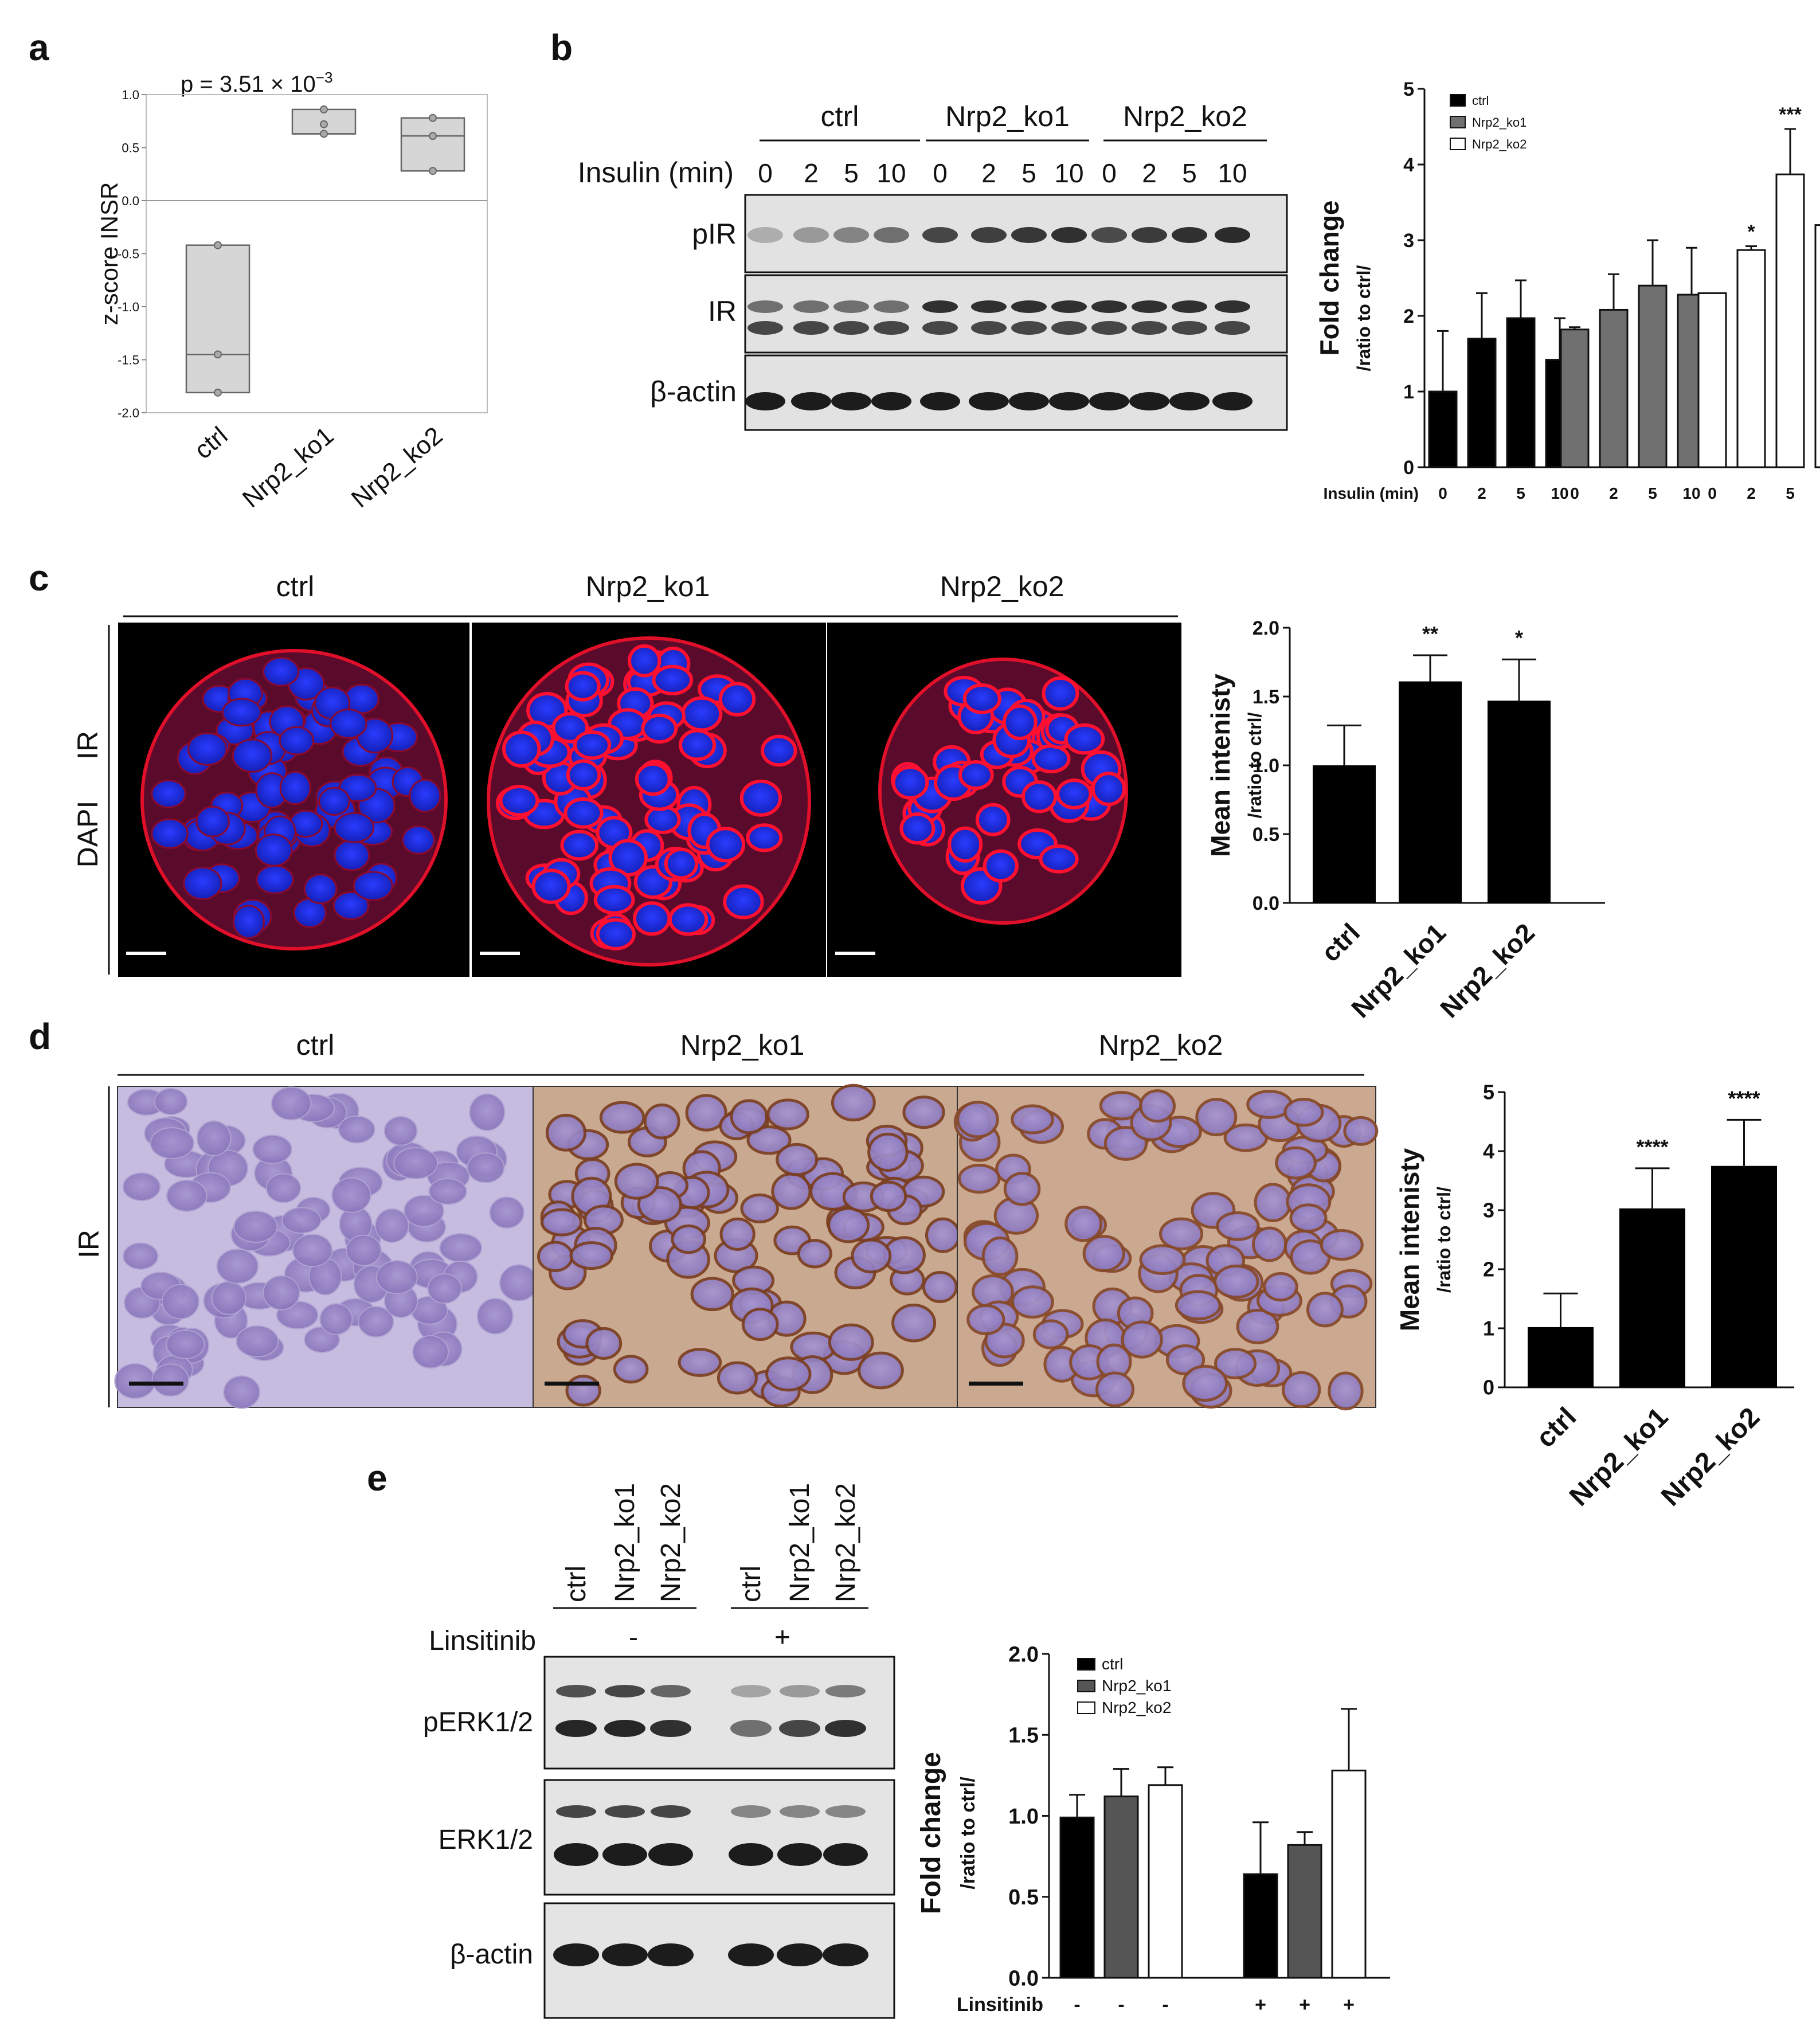 The width and height of the screenshot is (1820, 2042). What do you see at coordinates (671, 1955) in the screenshot?
I see `panel-e-band-actin` at bounding box center [671, 1955].